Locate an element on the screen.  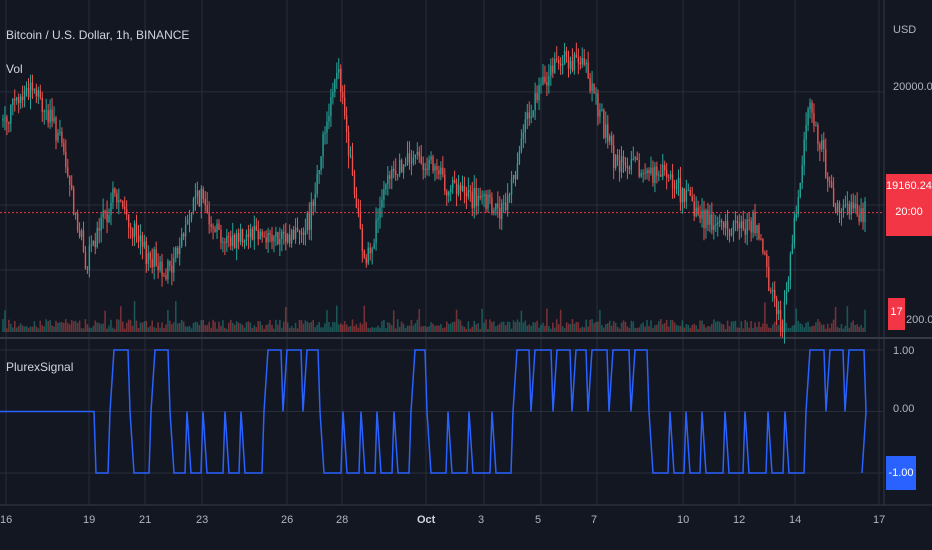
time-axis-tick: 23 is located at coordinates (202, 520).